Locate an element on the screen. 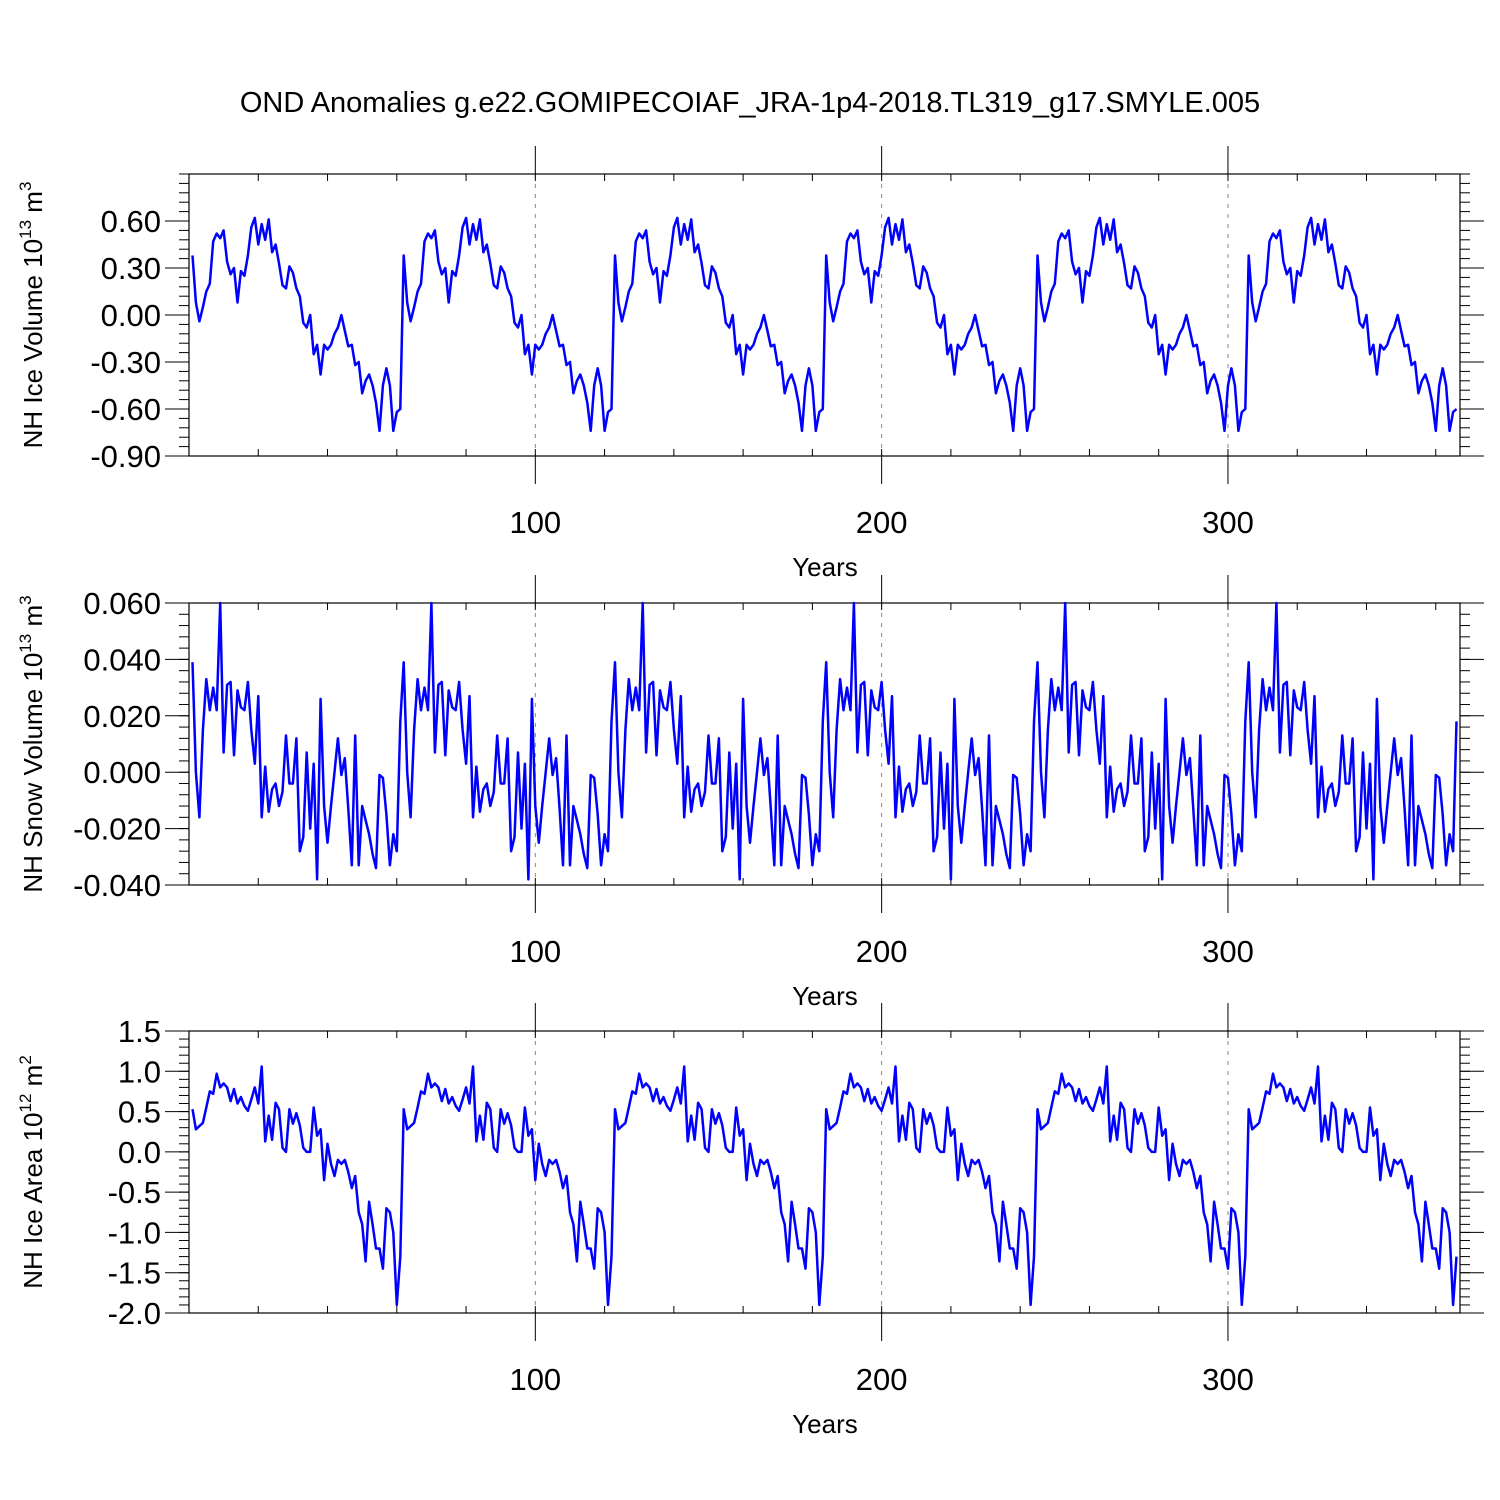  y-tick-label: -0.020 is located at coordinates (117, 829).